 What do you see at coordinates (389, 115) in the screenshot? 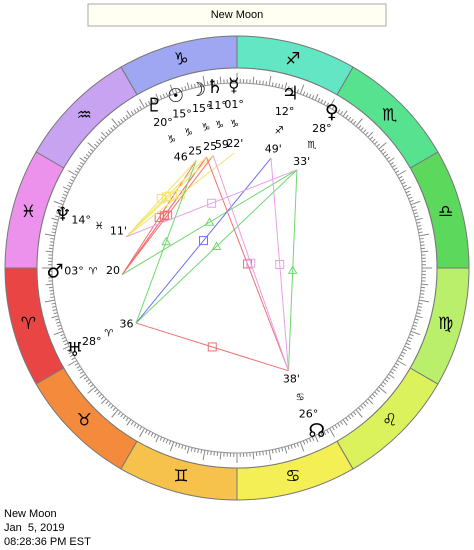
I see `zodiac-glyph: ♏` at bounding box center [389, 115].